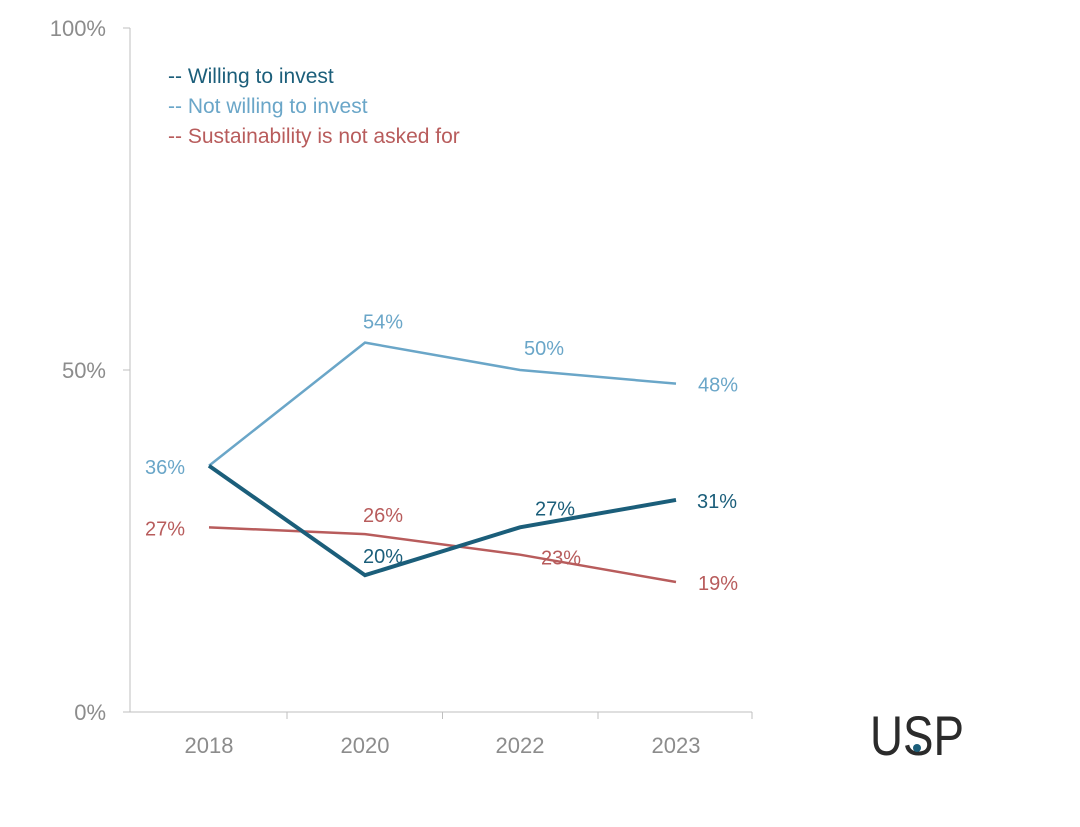 This screenshot has width=1080, height=827. I want to click on data-label: 36%, so click(165, 468).